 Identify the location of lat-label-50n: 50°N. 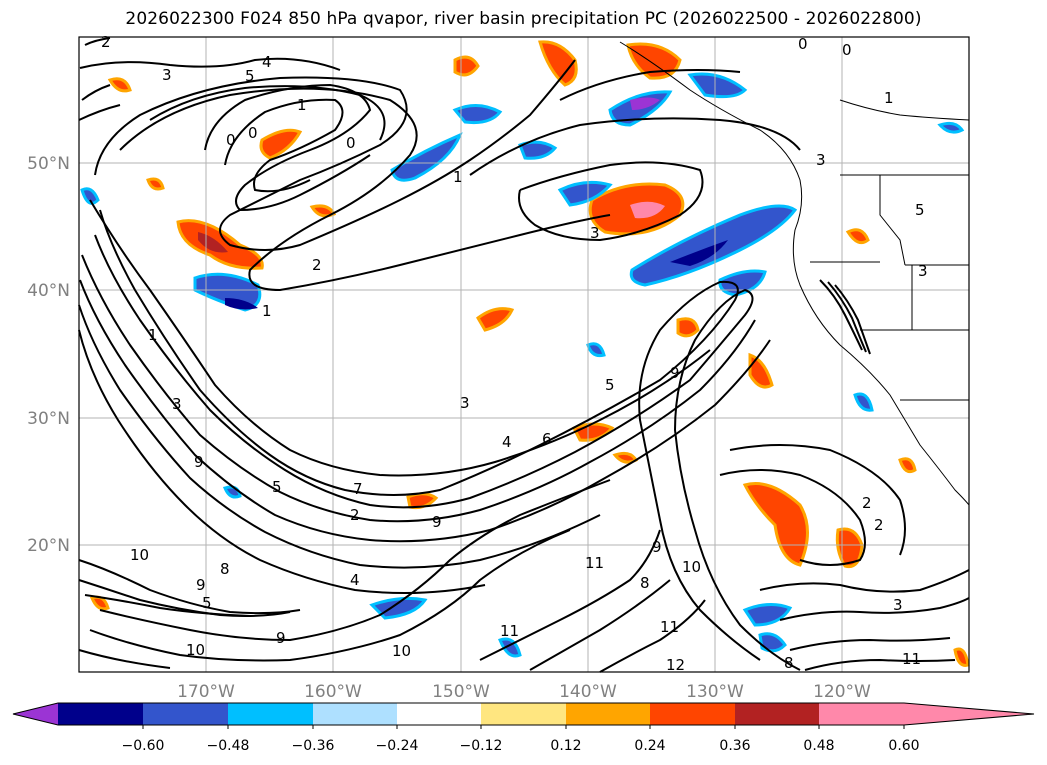
(48, 164).